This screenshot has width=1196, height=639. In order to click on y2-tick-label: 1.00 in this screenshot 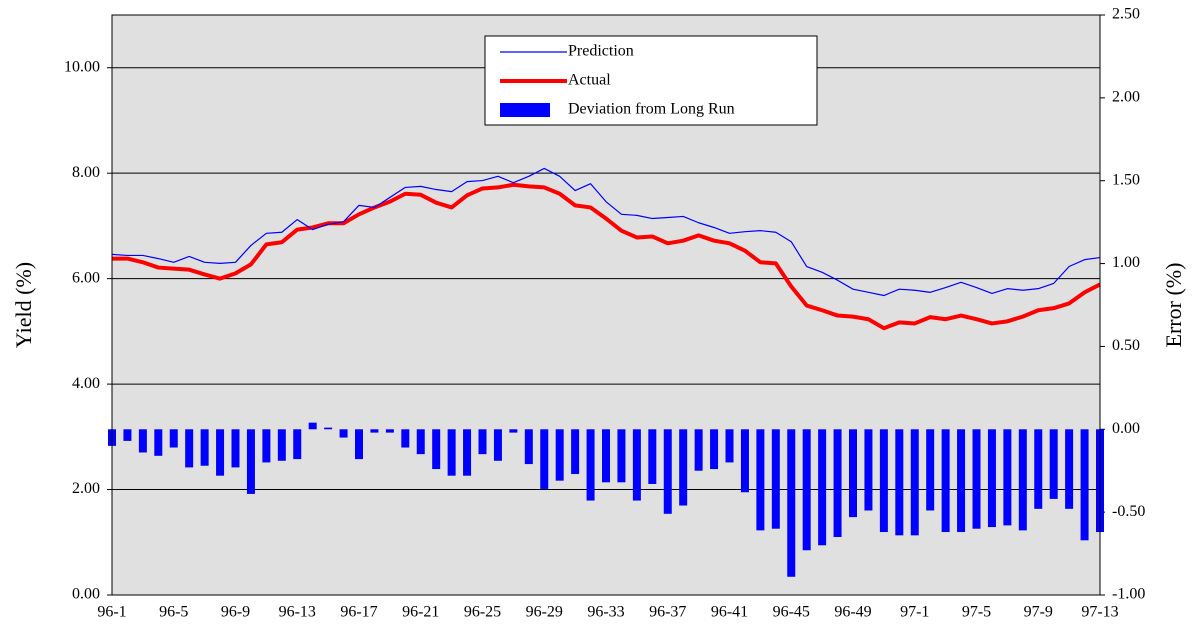, I will do `click(1126, 262)`.